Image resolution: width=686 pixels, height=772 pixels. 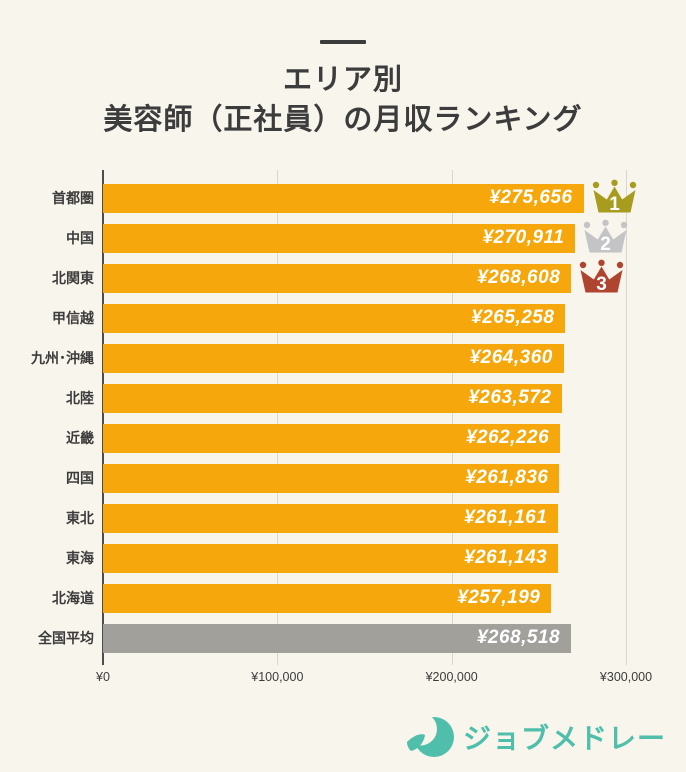 What do you see at coordinates (80, 398) in the screenshot?
I see `row-label: 北陸` at bounding box center [80, 398].